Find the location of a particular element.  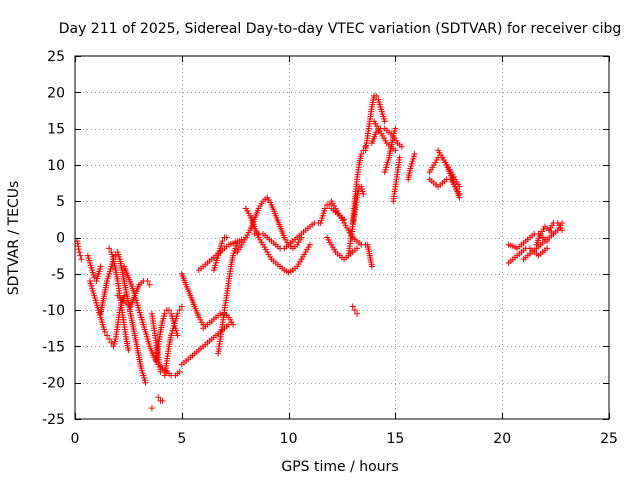

series-arc13 is located at coordinates (192, 299).